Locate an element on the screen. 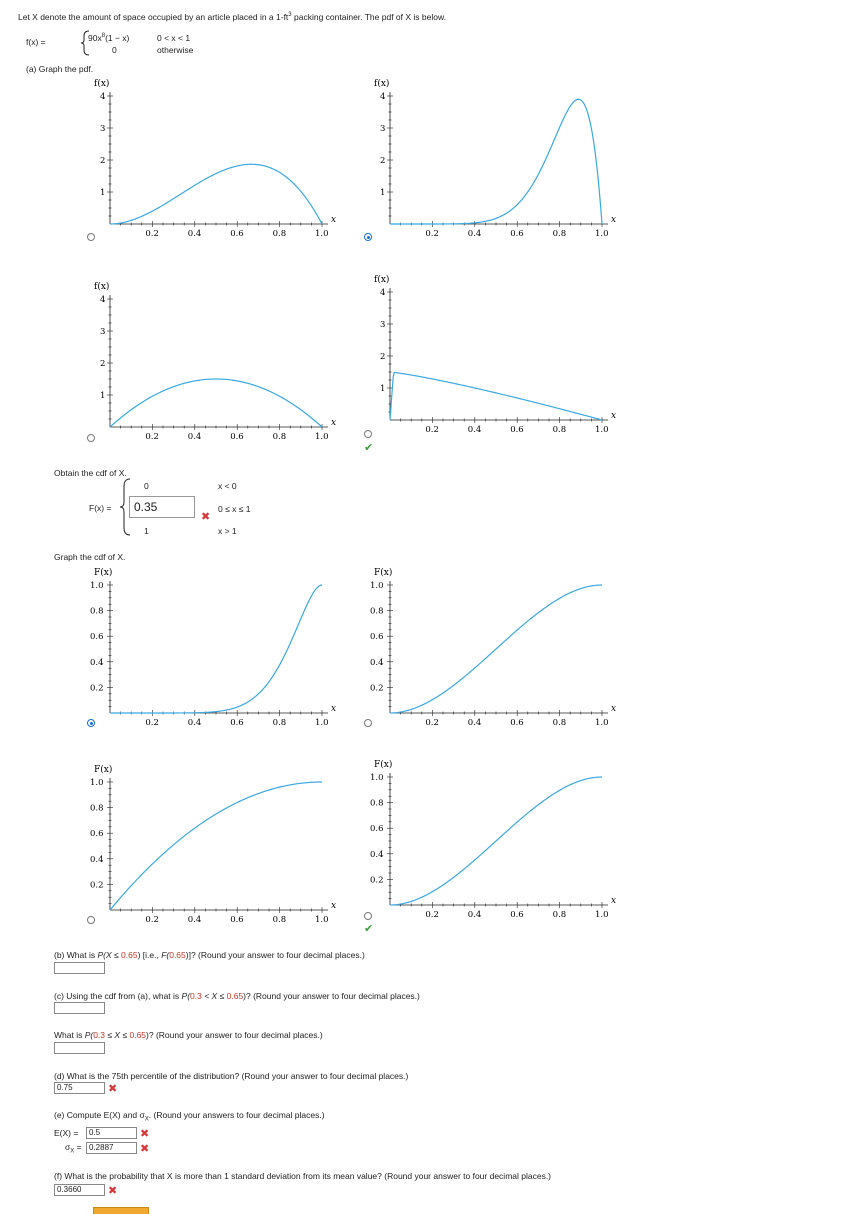  cdf-option-a-radio is located at coordinates (91, 723).